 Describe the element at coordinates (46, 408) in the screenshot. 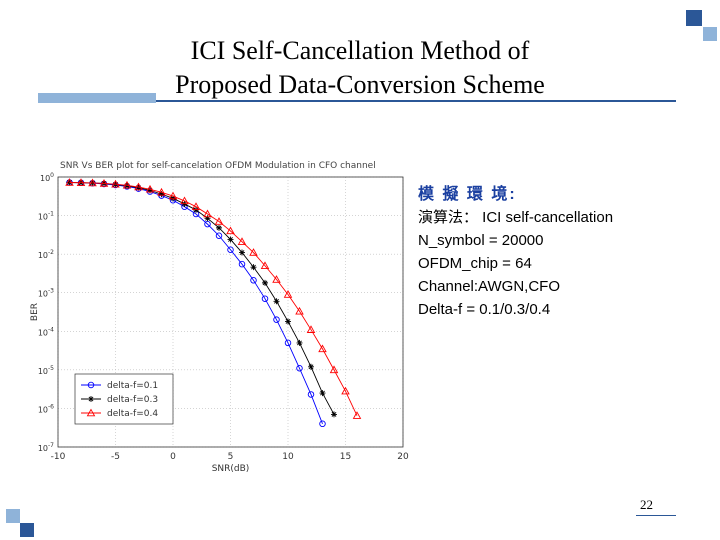

I see `y-tick-label: 10⁻⁶` at that location.